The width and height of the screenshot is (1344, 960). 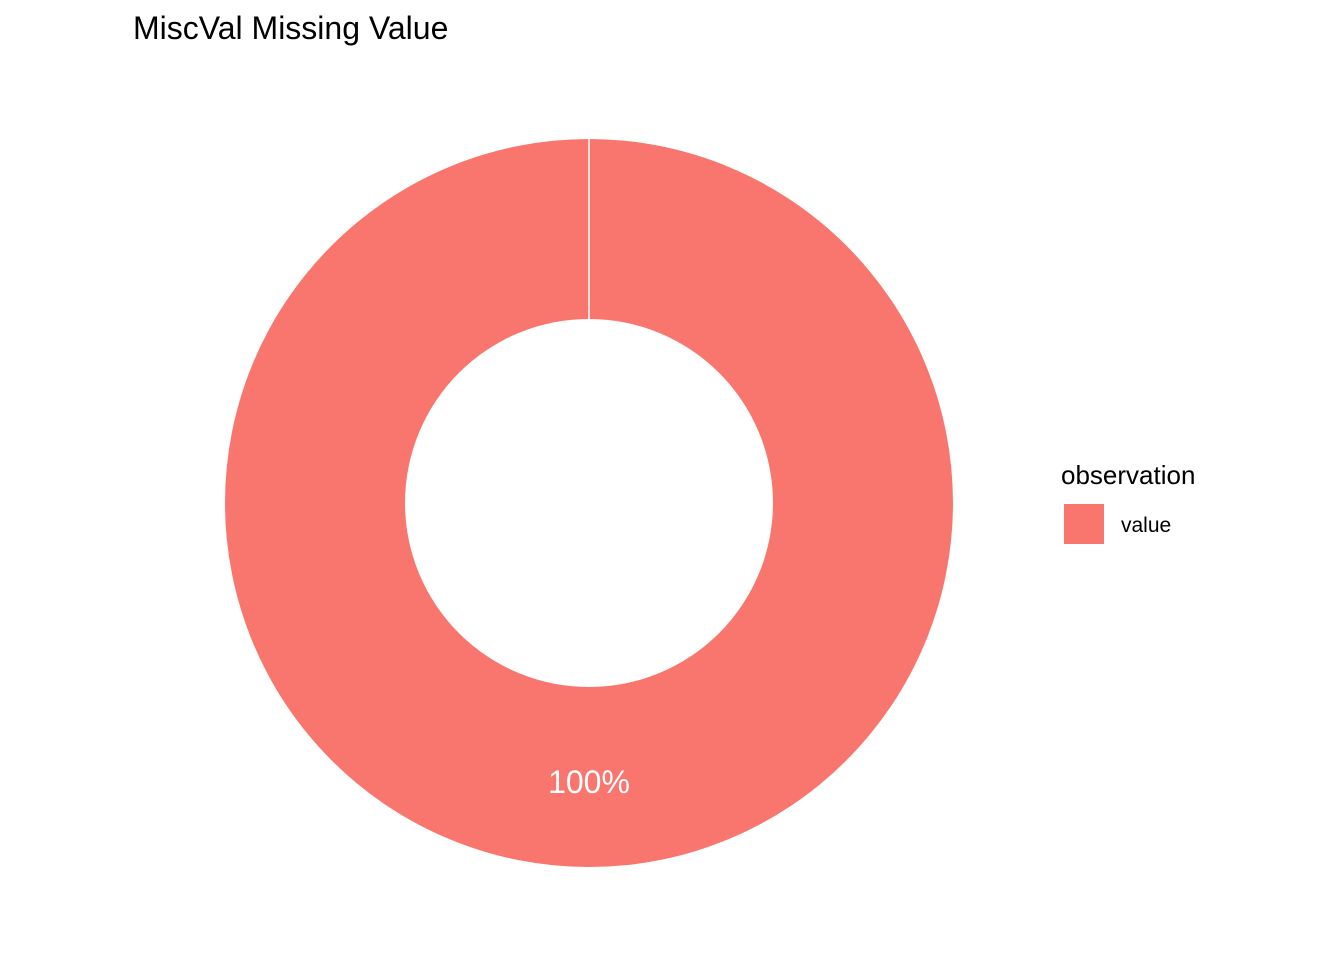 What do you see at coordinates (1146, 525) in the screenshot?
I see `legend-label-value: value` at bounding box center [1146, 525].